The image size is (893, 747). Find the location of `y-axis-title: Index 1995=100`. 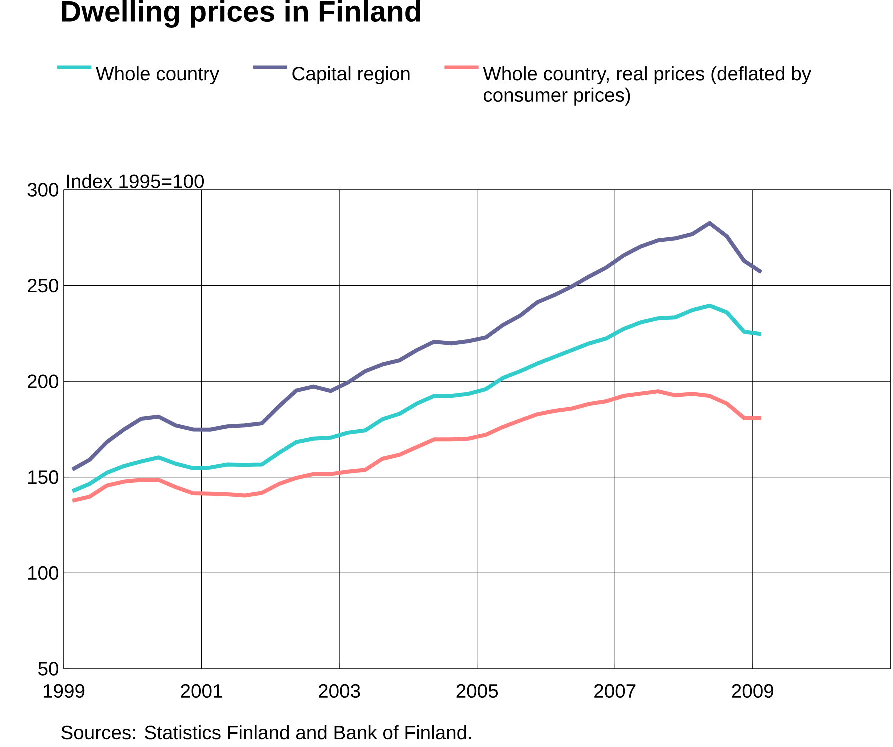

y-axis-title: Index 1995=100 is located at coordinates (135, 181).